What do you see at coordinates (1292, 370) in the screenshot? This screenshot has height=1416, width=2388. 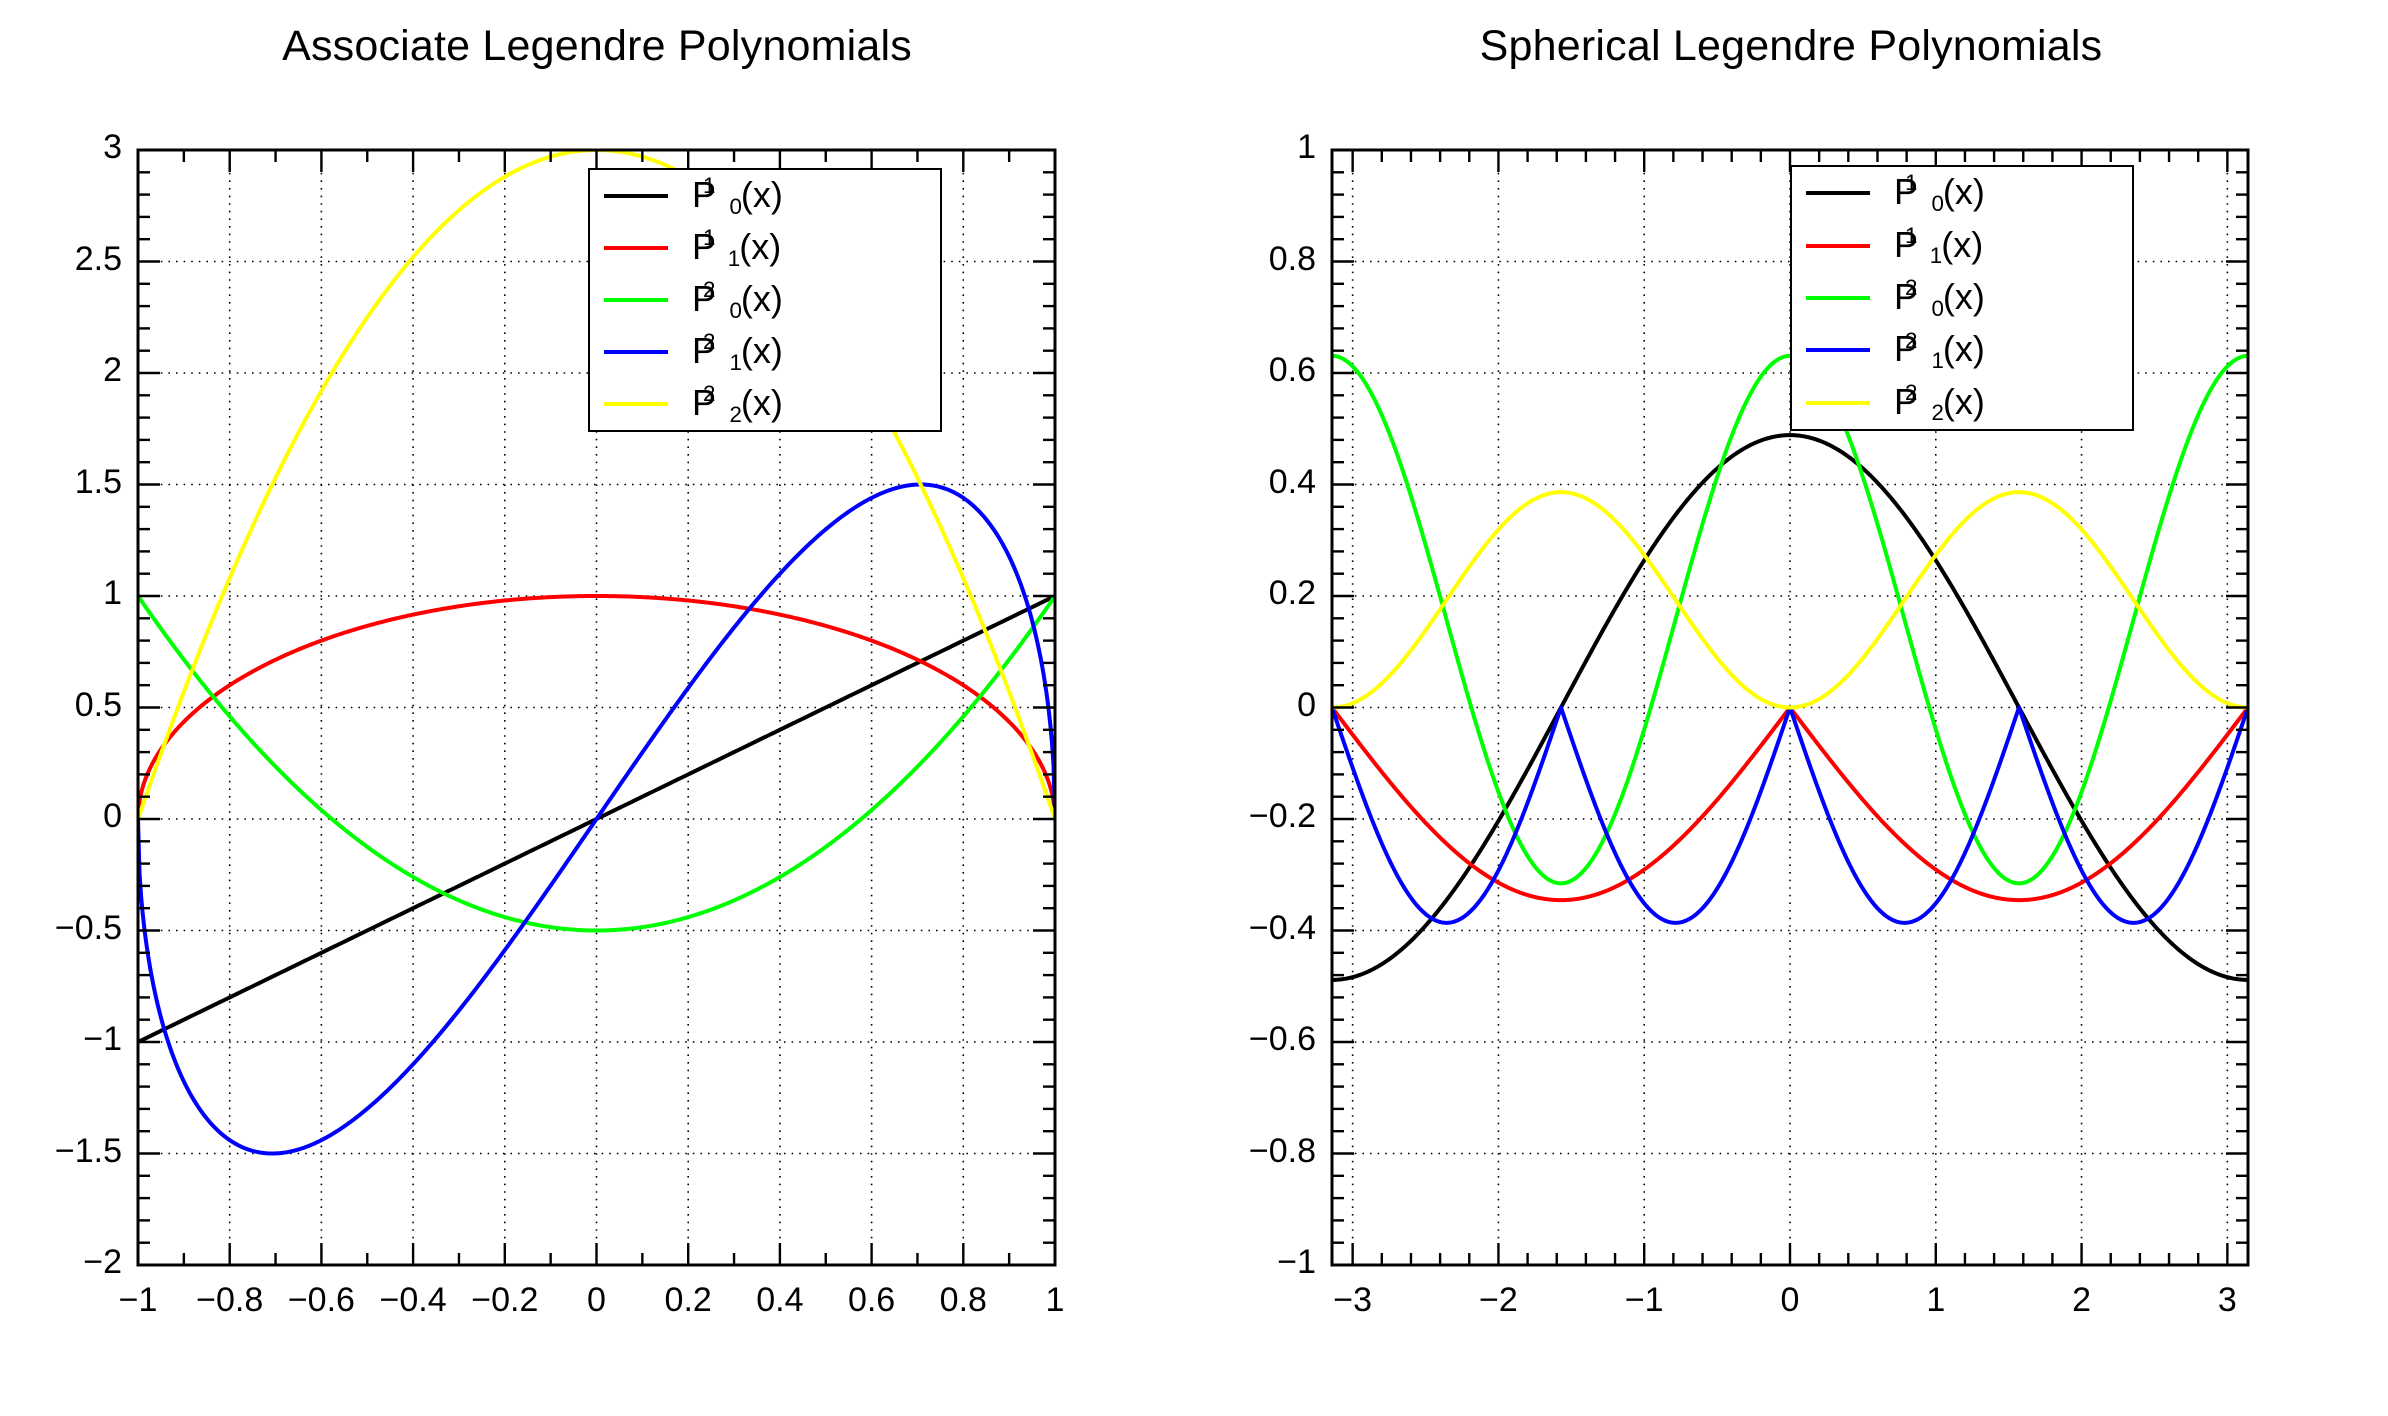 I see `y-tick-label: 0.6` at bounding box center [1292, 370].